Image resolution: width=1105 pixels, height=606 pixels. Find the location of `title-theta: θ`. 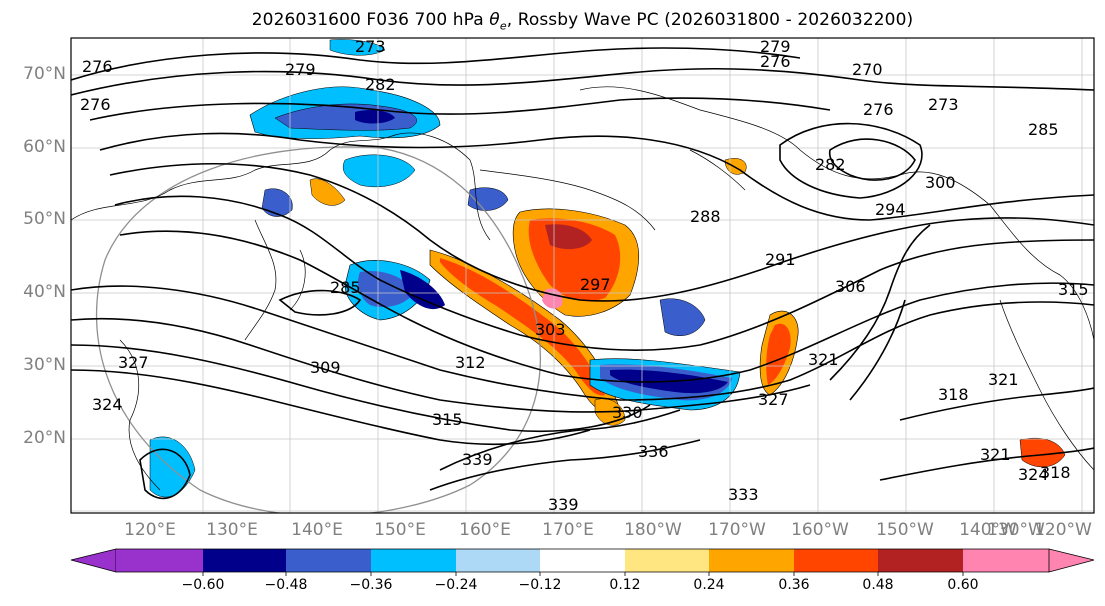

title-theta: θ is located at coordinates (494, 20).